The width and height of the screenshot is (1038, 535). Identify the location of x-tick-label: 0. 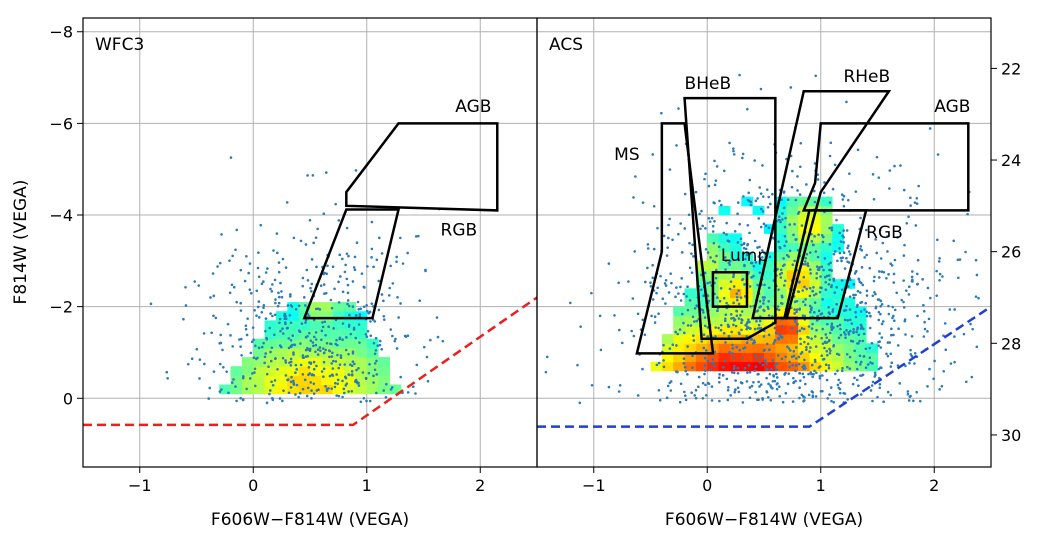
(707, 485).